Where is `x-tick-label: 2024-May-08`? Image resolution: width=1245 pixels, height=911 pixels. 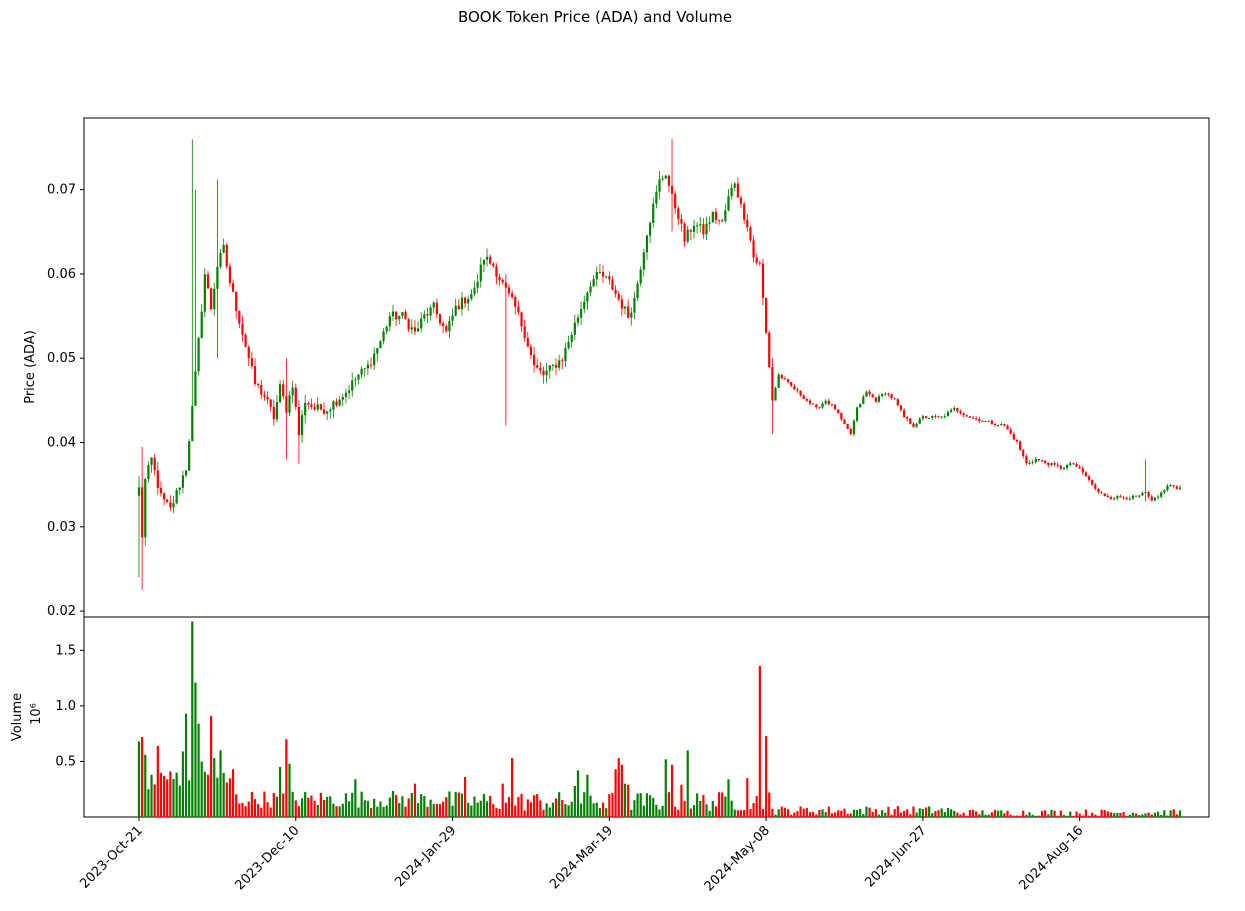 x-tick-label: 2024-May-08 is located at coordinates (737, 858).